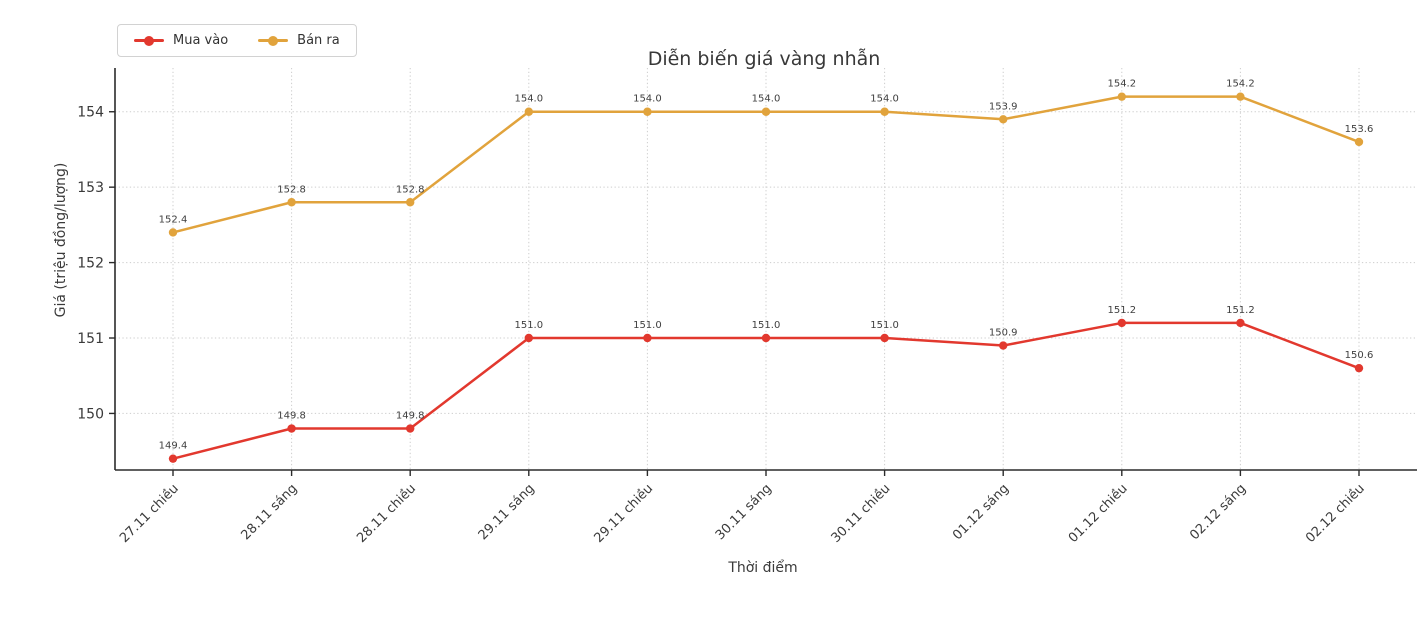  What do you see at coordinates (90, 414) in the screenshot?
I see `y-tick-label: 150` at bounding box center [90, 414].